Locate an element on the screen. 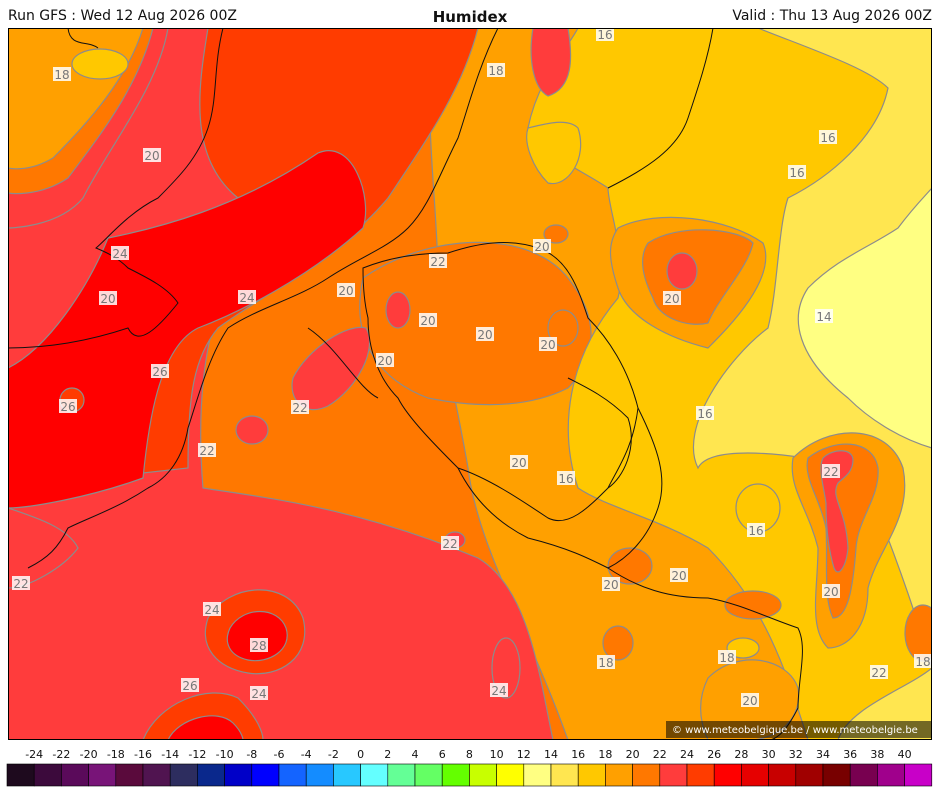 Image resolution: width=940 pixels, height=800 pixels. legend-tick-label: -20 is located at coordinates (89, 754).